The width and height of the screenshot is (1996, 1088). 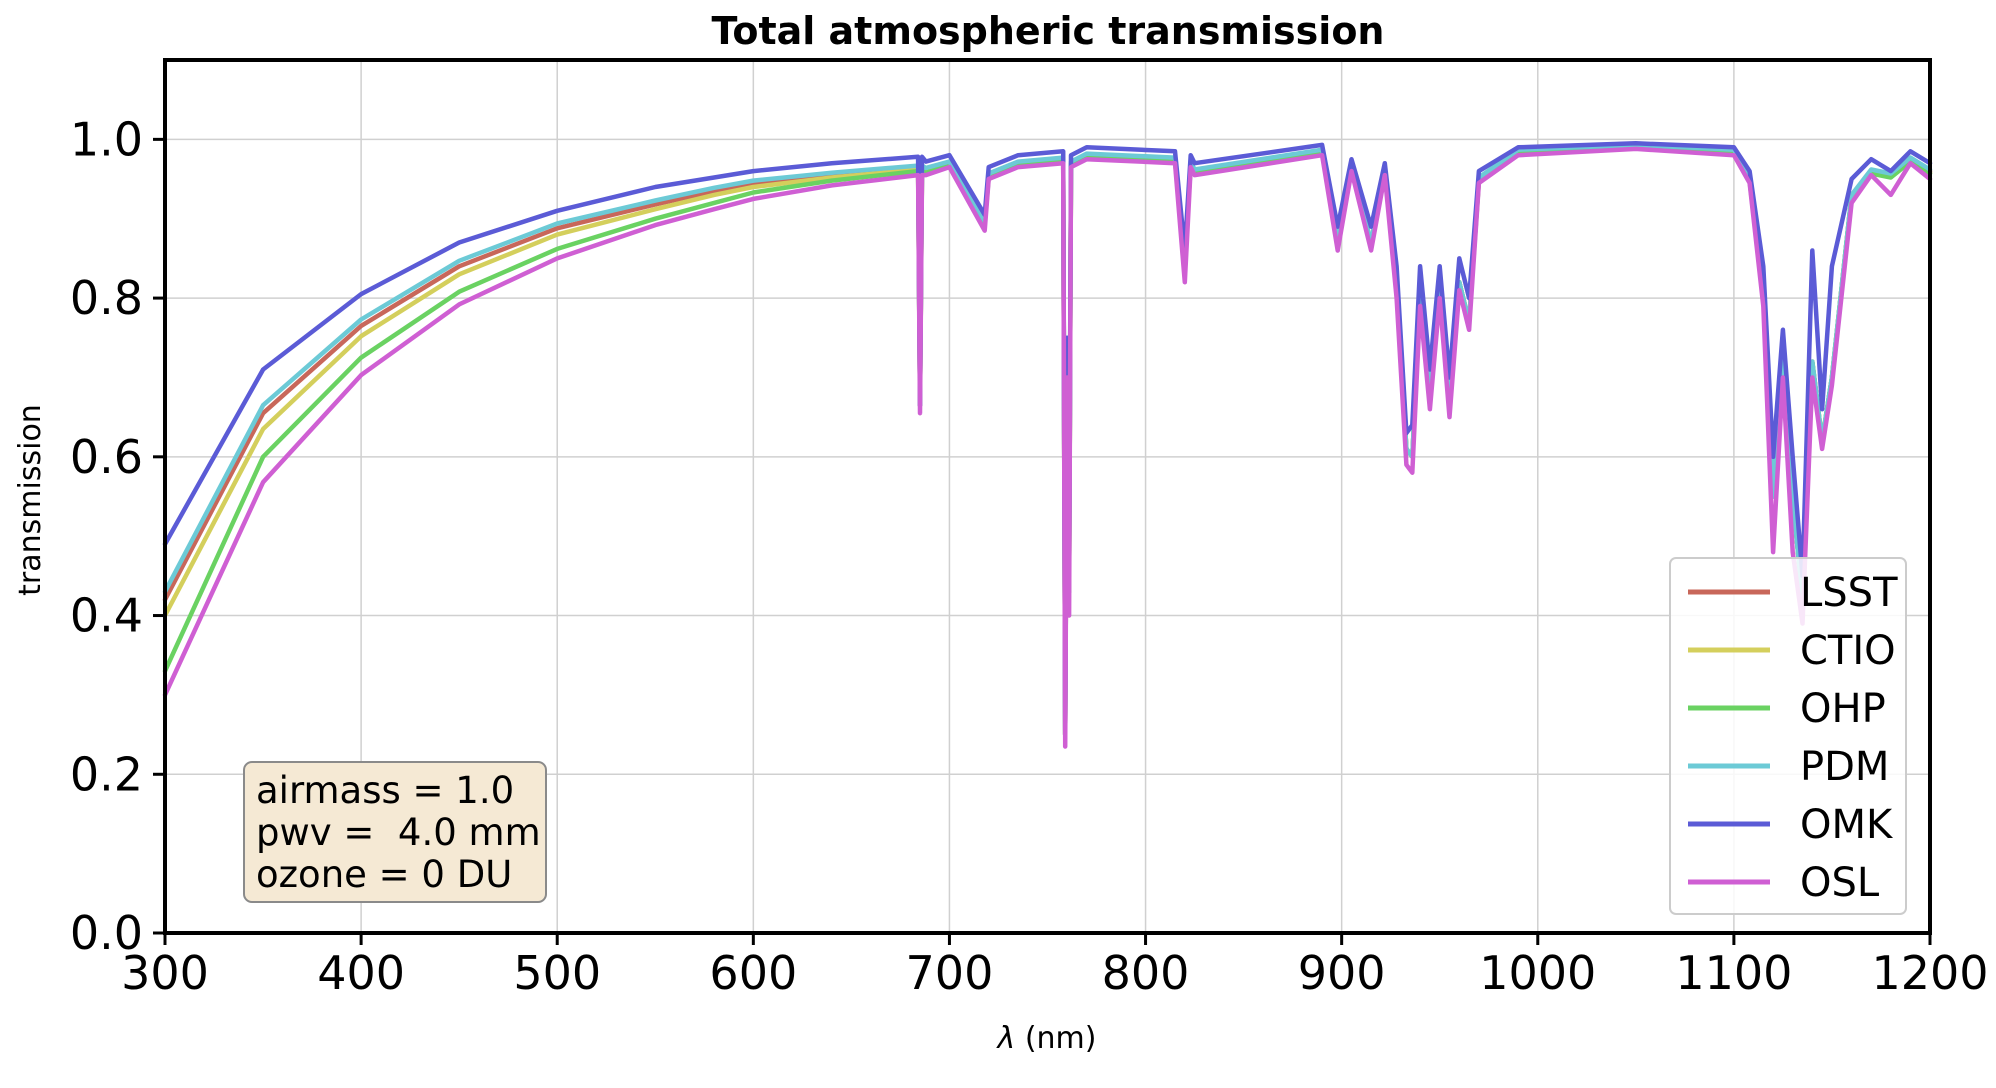 I want to click on annotation-background, so click(x=395, y=832).